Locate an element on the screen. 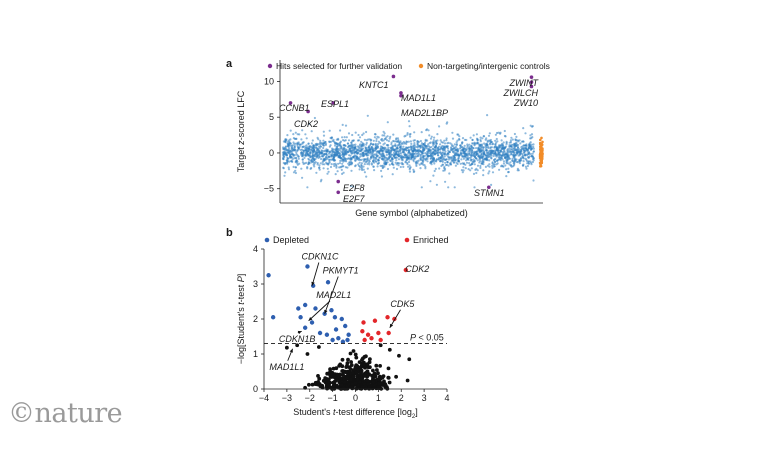 The height and width of the screenshot is (470, 780). panel-b-y-tick-label: 1 is located at coordinates (255, 354).